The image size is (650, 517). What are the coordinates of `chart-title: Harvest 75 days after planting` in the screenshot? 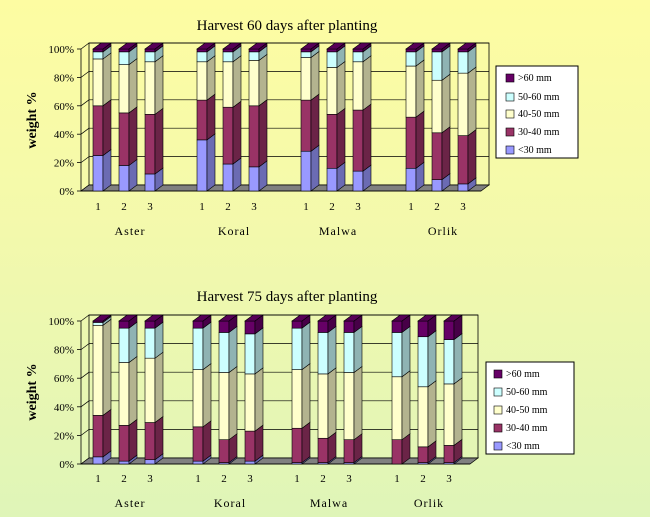 It's located at (287, 297).